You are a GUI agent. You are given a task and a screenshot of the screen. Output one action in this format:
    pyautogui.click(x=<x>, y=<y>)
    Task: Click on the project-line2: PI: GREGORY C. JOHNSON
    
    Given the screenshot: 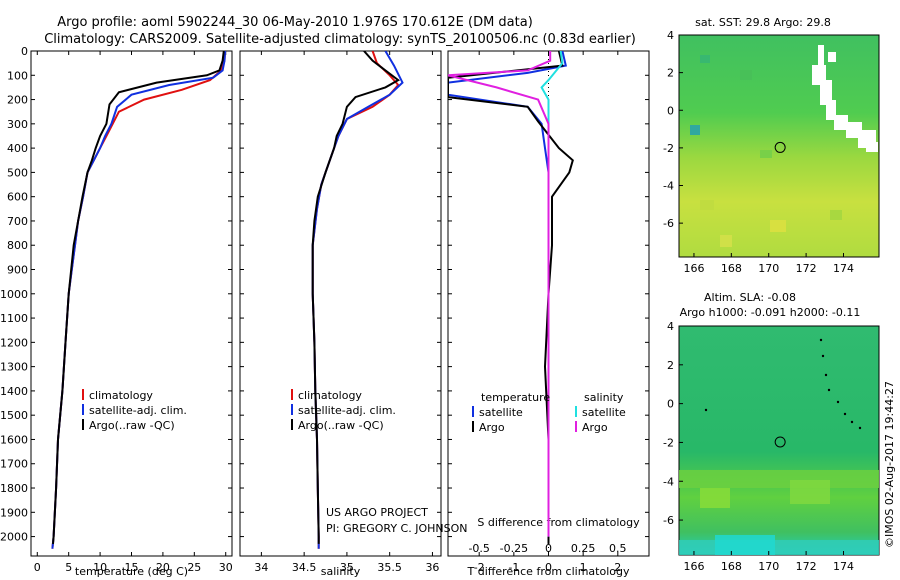 What is the action you would take?
    pyautogui.click(x=396, y=528)
    